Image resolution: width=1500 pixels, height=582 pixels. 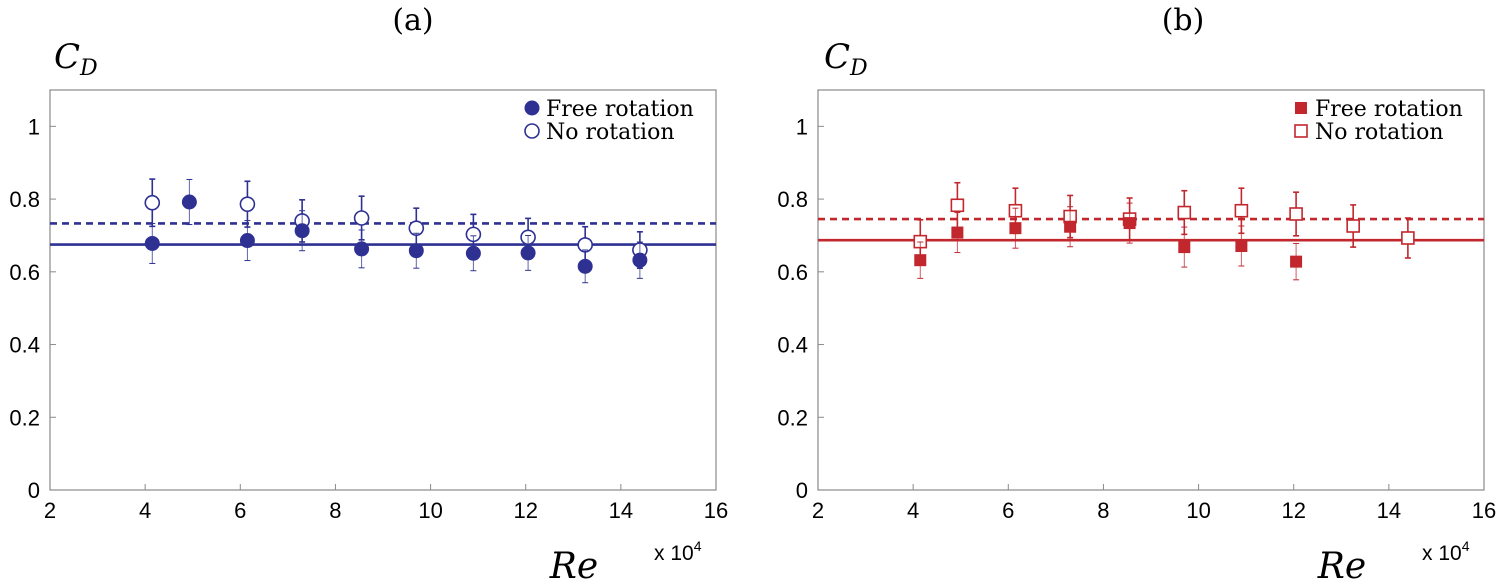 I want to click on series-no-rotation, so click(x=1164, y=223).